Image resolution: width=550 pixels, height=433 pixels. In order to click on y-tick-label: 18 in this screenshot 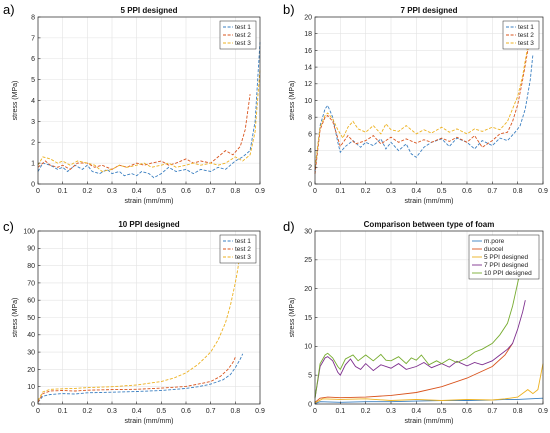, I will do `click(308, 34)`.